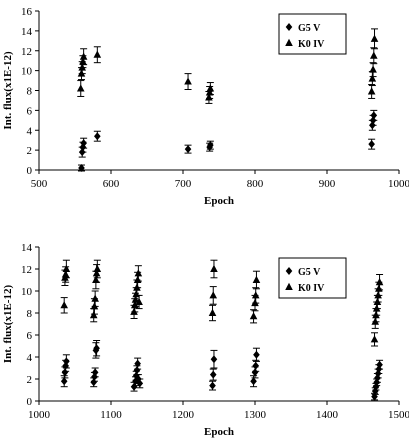 This screenshot has height=448, width=409. Describe the element at coordinates (39, 184) in the screenshot. I see `x-tick-label: 500` at that location.